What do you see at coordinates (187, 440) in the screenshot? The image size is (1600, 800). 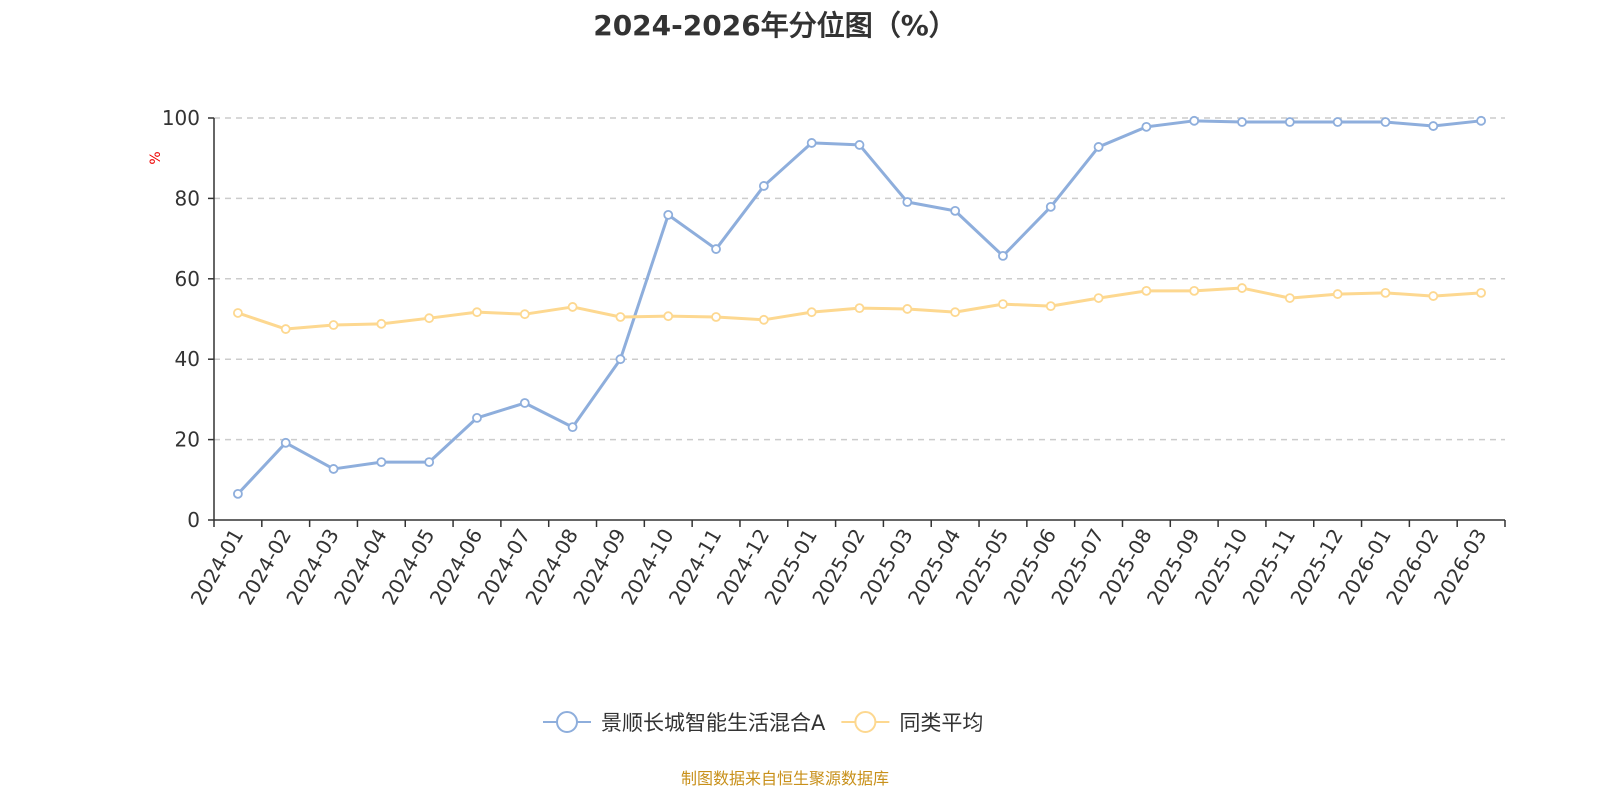 I see `y-tick-label: 20` at bounding box center [187, 440].